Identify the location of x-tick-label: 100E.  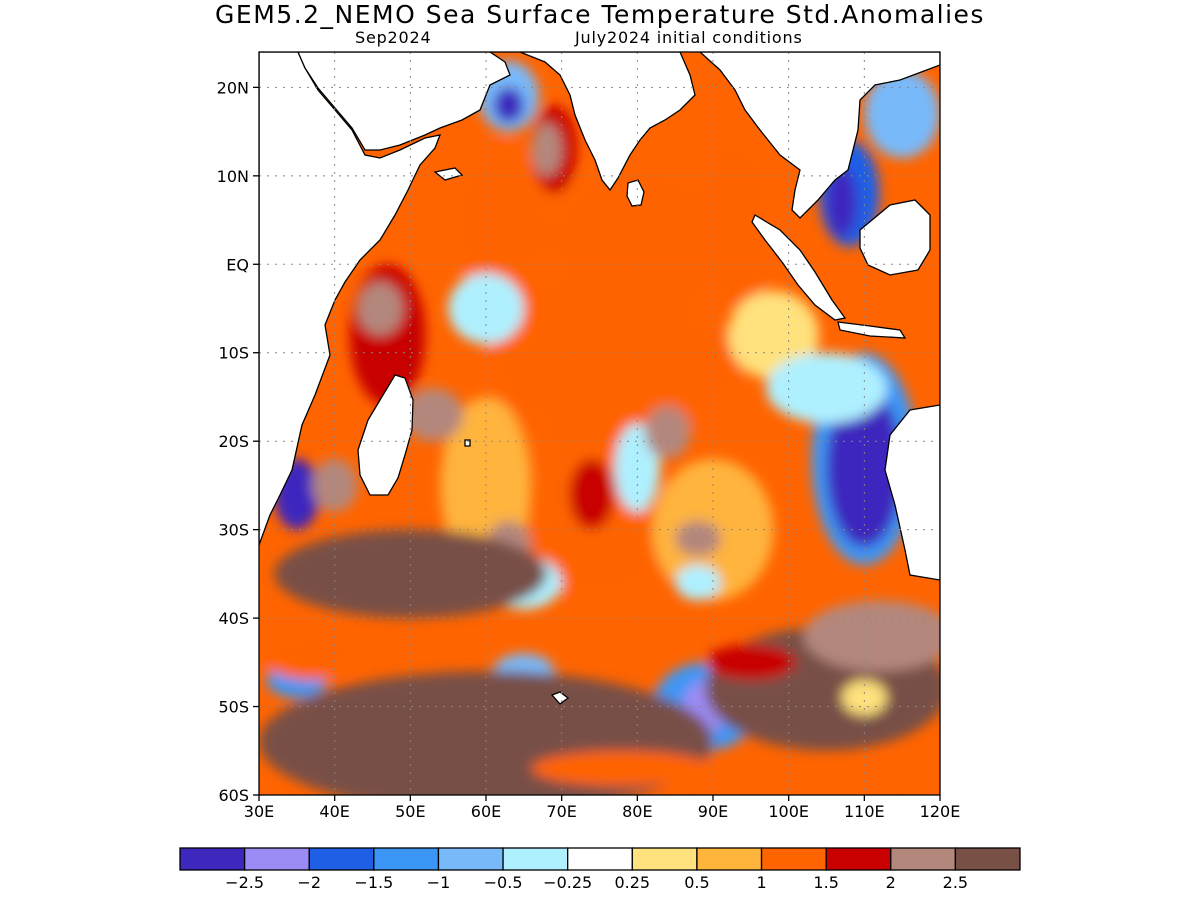
(788, 811).